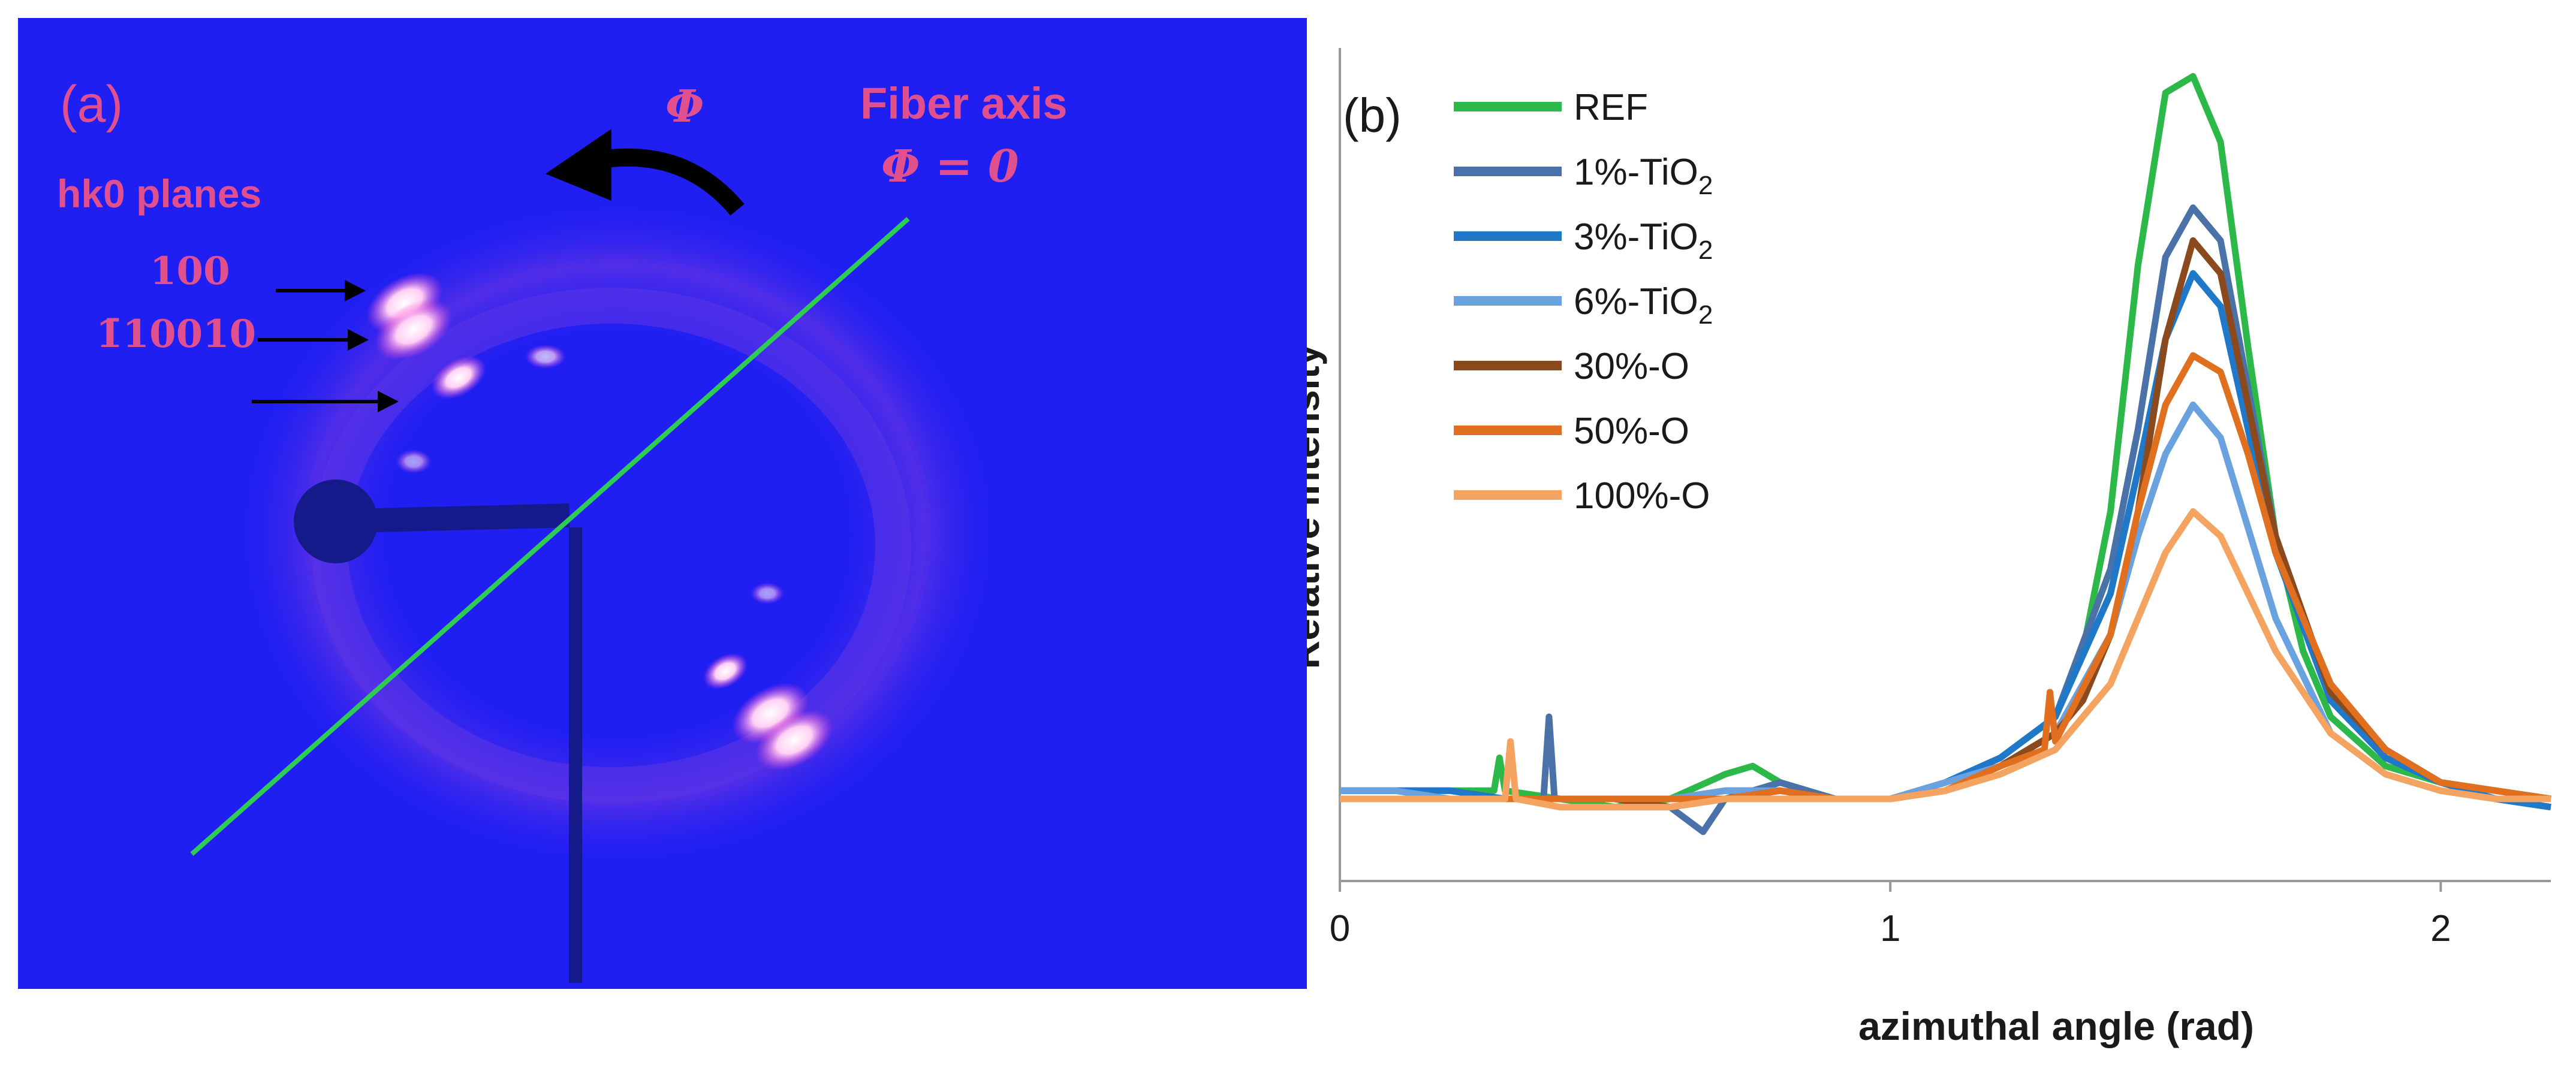  What do you see at coordinates (1611, 107) in the screenshot?
I see `legend-label: REF` at bounding box center [1611, 107].